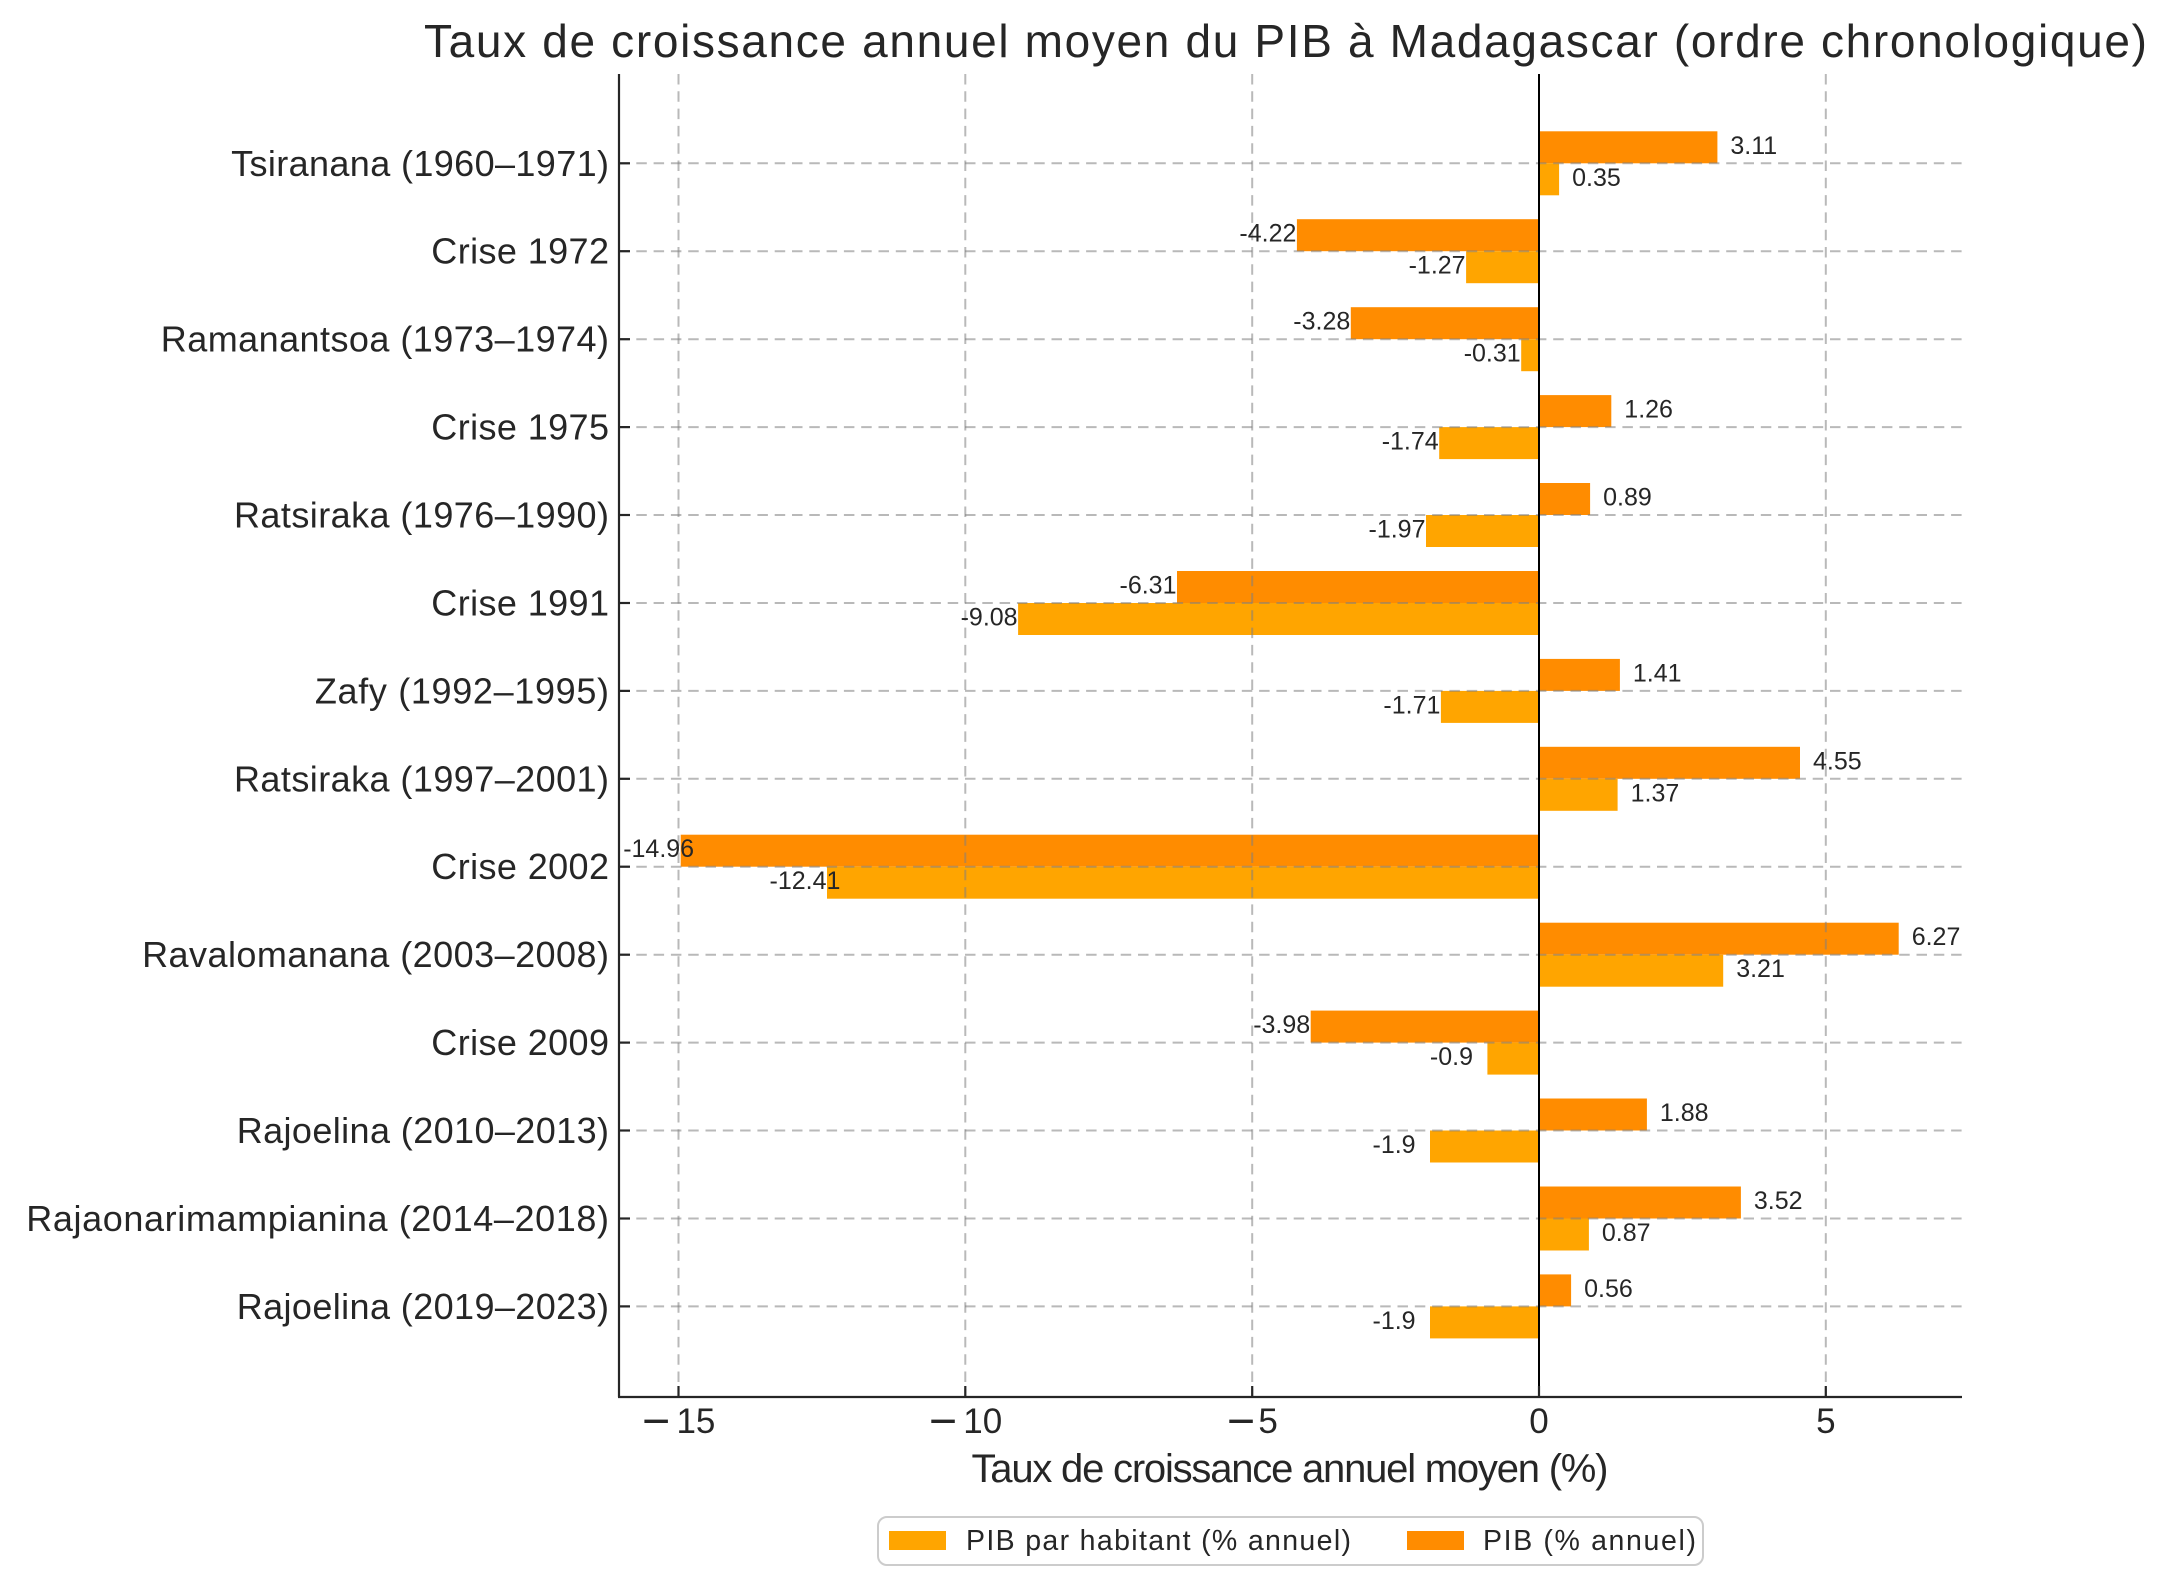 This screenshot has width=2174, height=1587. I want to click on svg-text: Crise 1991, so click(520, 603).